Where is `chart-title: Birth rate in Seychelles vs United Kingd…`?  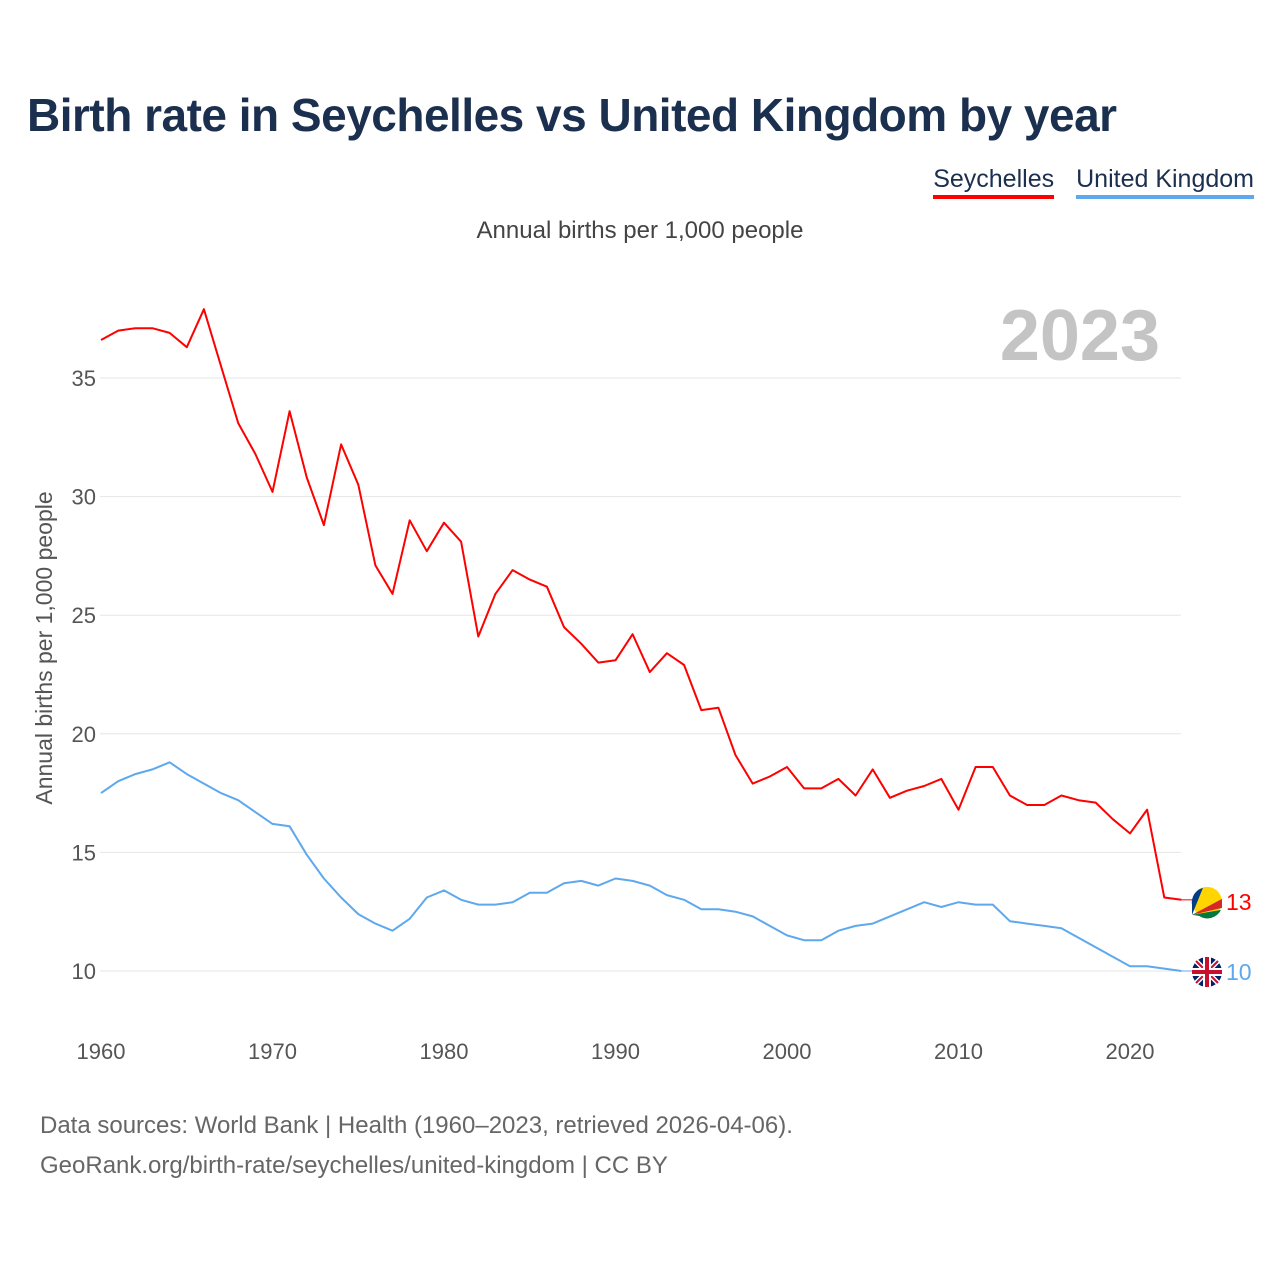
chart-title: Birth rate in Seychelles vs United Kingd… is located at coordinates (572, 115).